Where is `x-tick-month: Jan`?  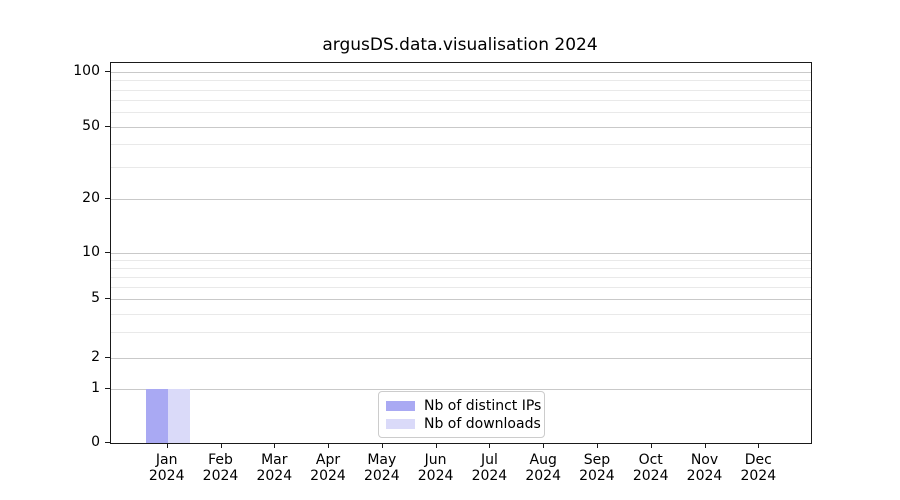
x-tick-month: Jan is located at coordinates (166, 460).